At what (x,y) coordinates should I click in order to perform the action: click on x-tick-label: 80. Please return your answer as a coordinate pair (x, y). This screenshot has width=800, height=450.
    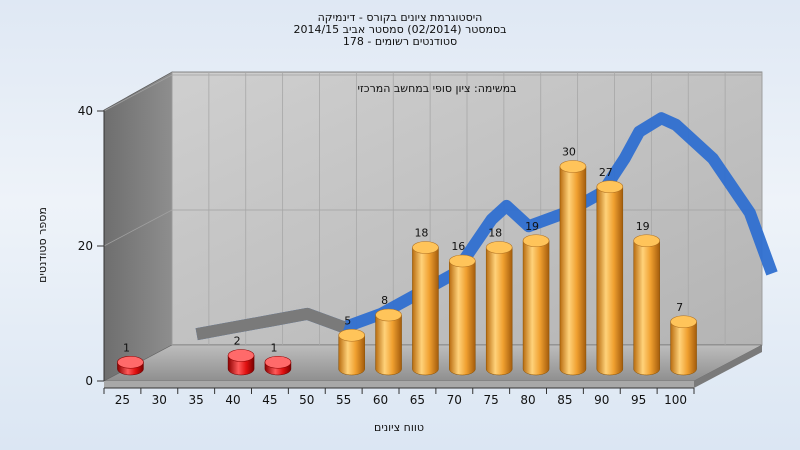
    Looking at the image, I should click on (527, 400).